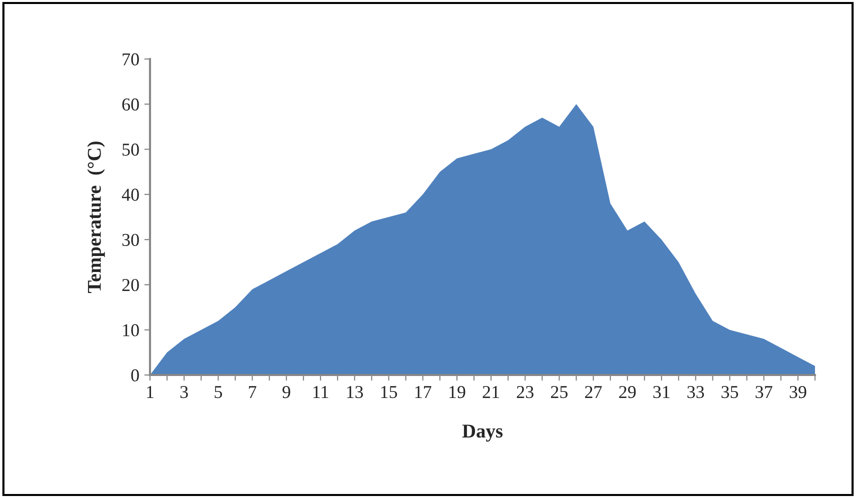  I want to click on x-tick-label: 23, so click(525, 392).